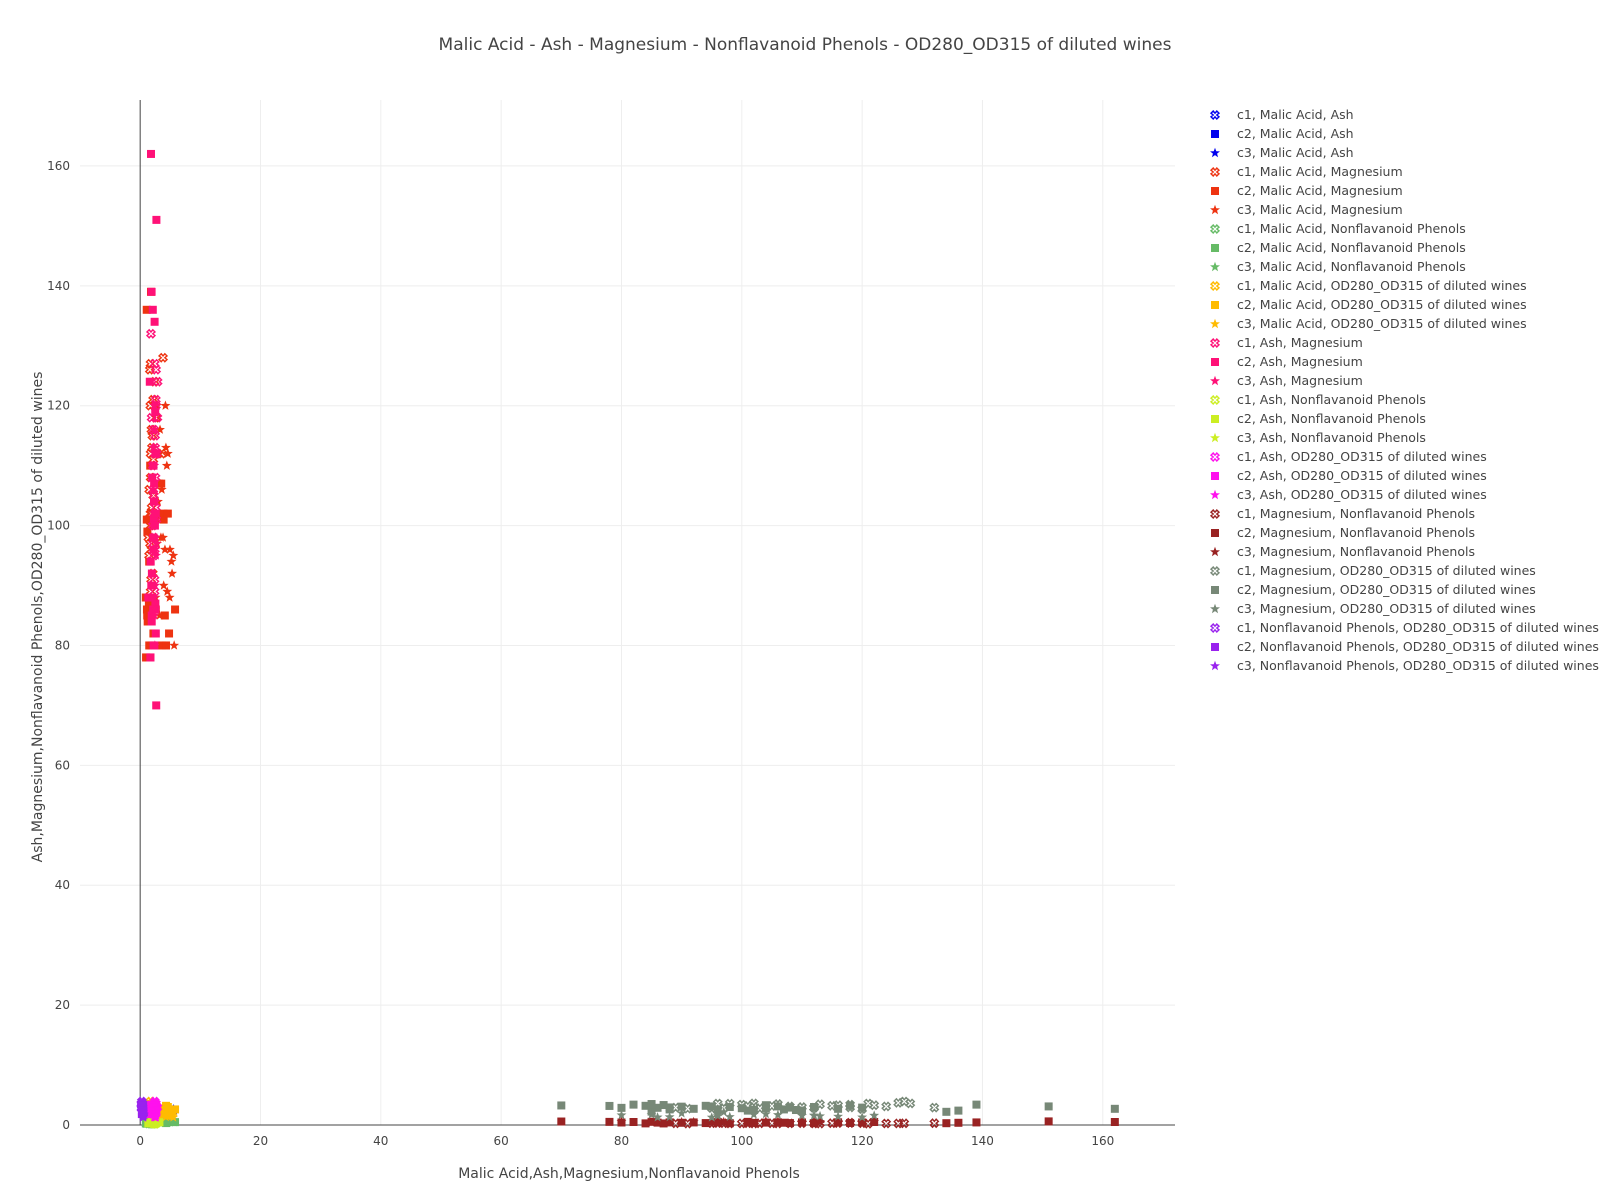 Image resolution: width=1600 pixels, height=1200 pixels. I want to click on legend-item: c3, Malic Acid, Magnesium, so click(1306, 209).